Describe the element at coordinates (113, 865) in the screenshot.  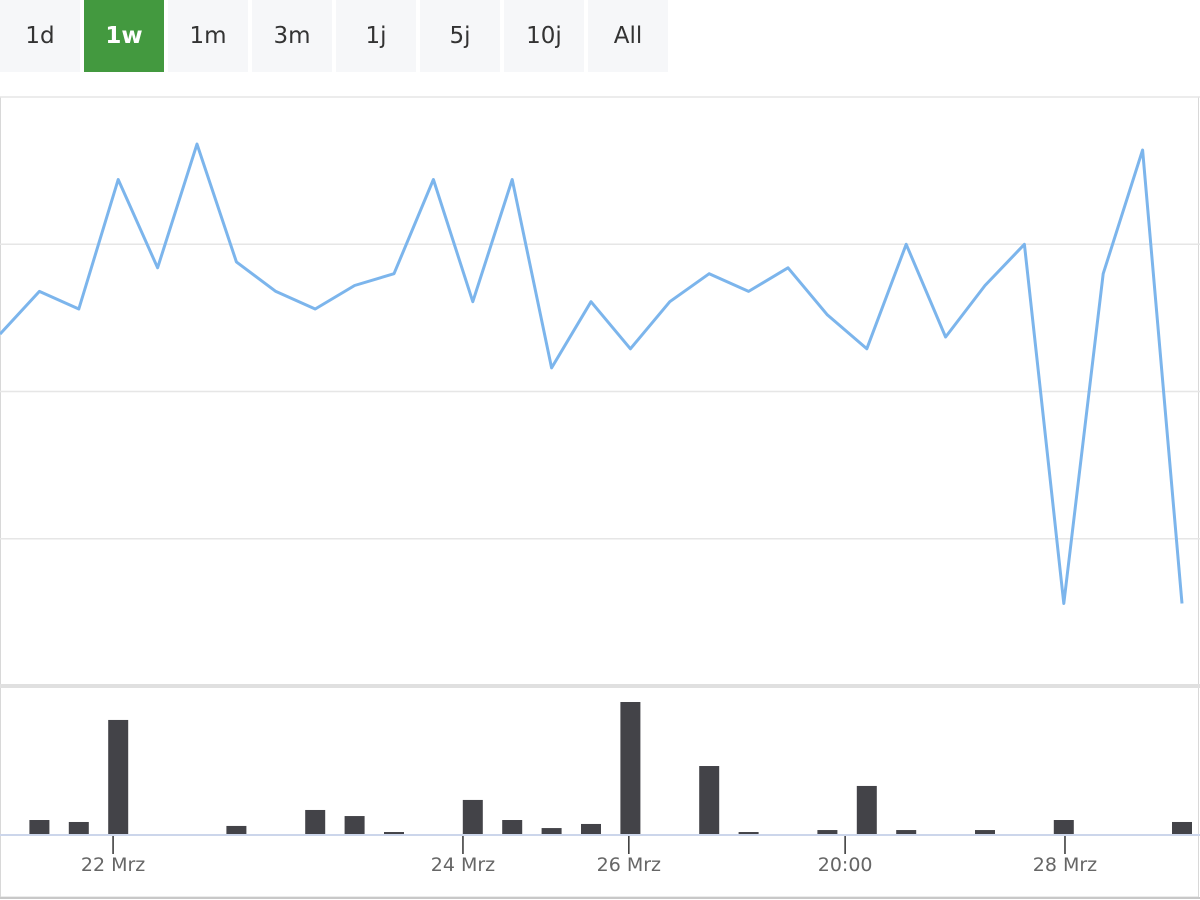
I see `x-tick-label: 22 Mrz` at that location.